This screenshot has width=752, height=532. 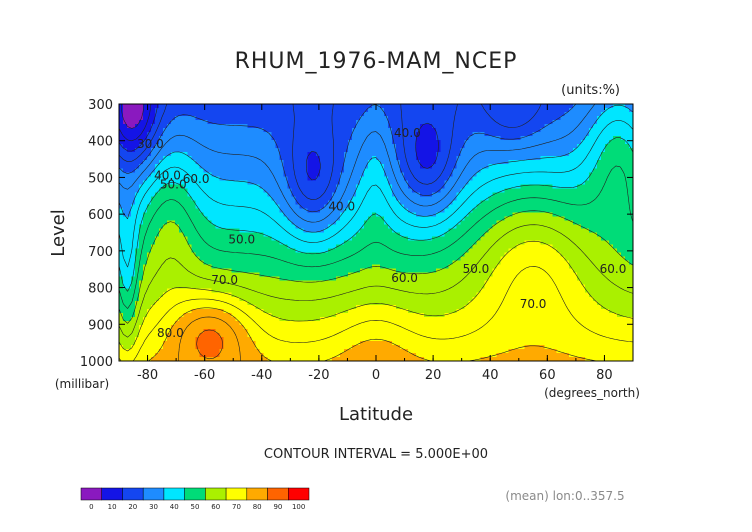 What do you see at coordinates (433, 375) in the screenshot?
I see `x-tick-label: 20` at bounding box center [433, 375].